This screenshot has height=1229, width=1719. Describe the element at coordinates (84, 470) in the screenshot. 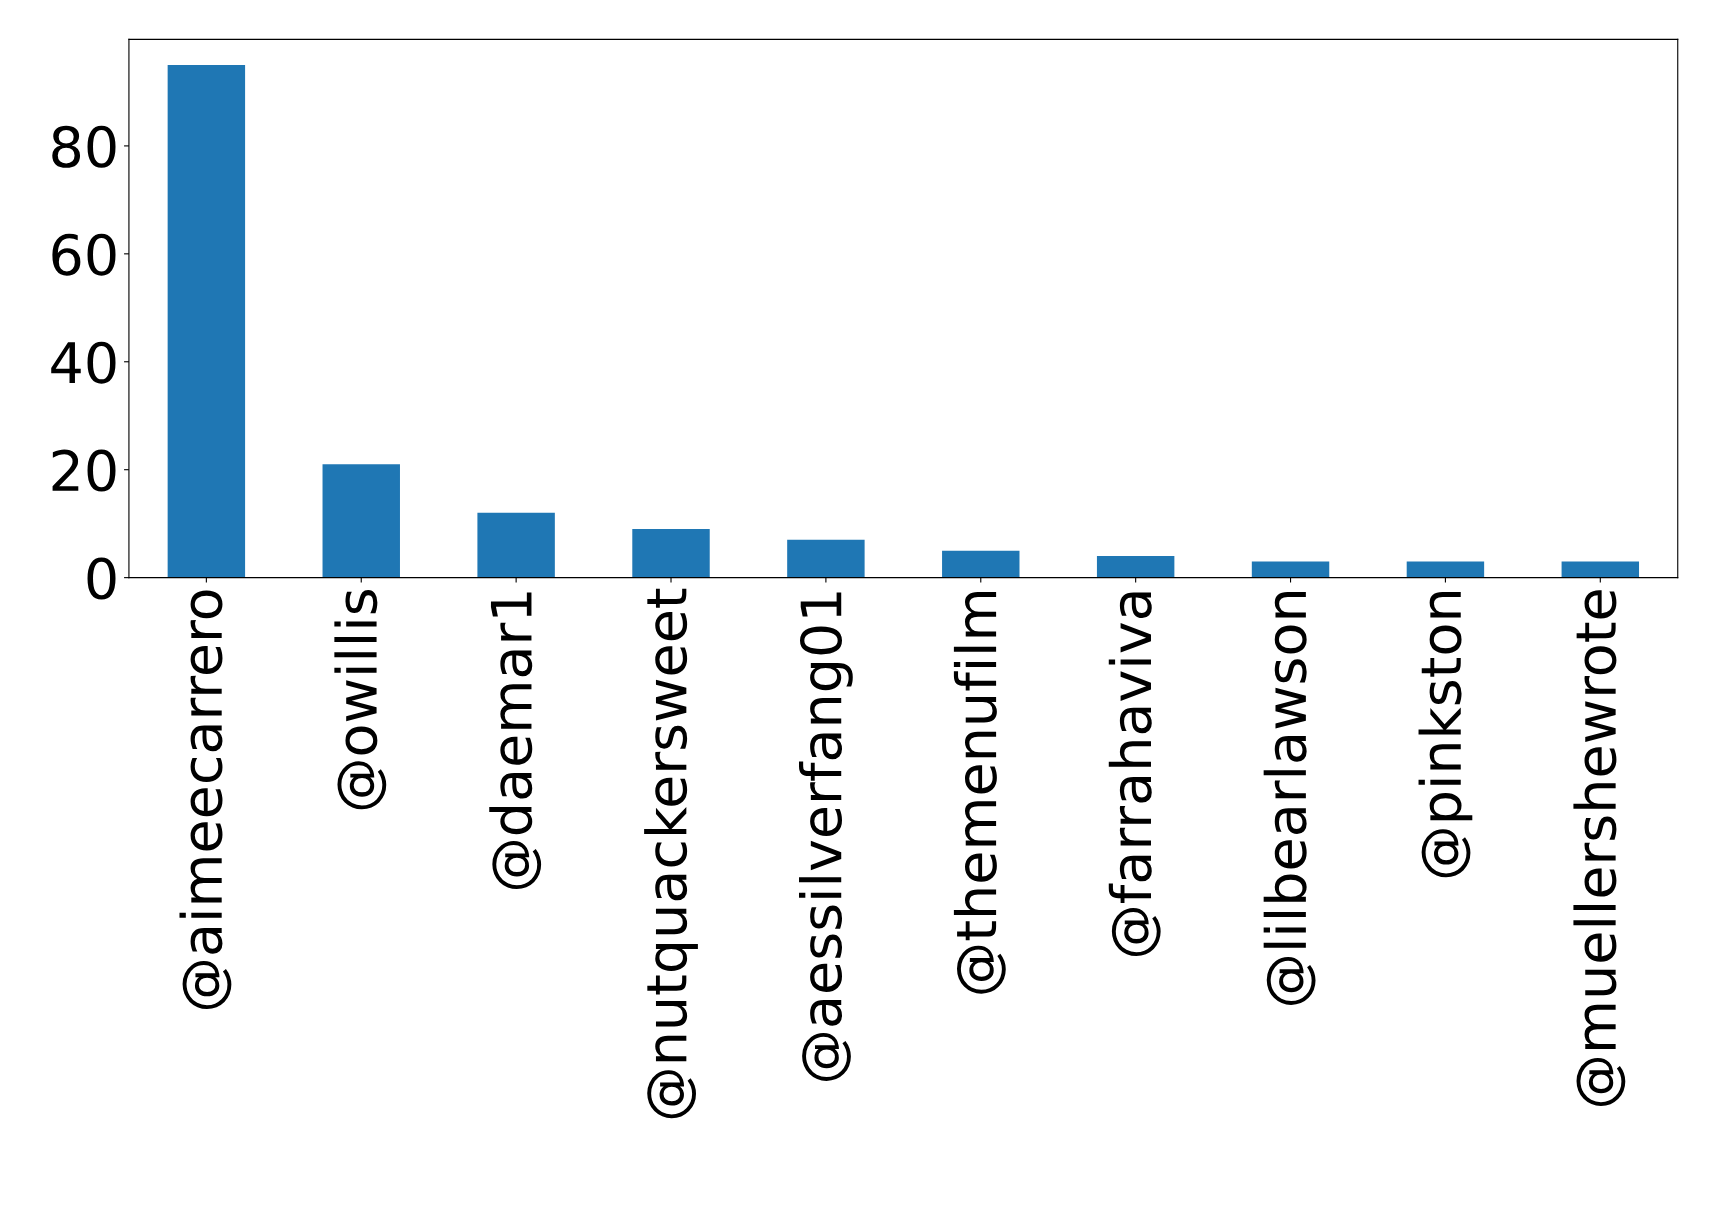

I see `y-tick-label: 20` at that location.